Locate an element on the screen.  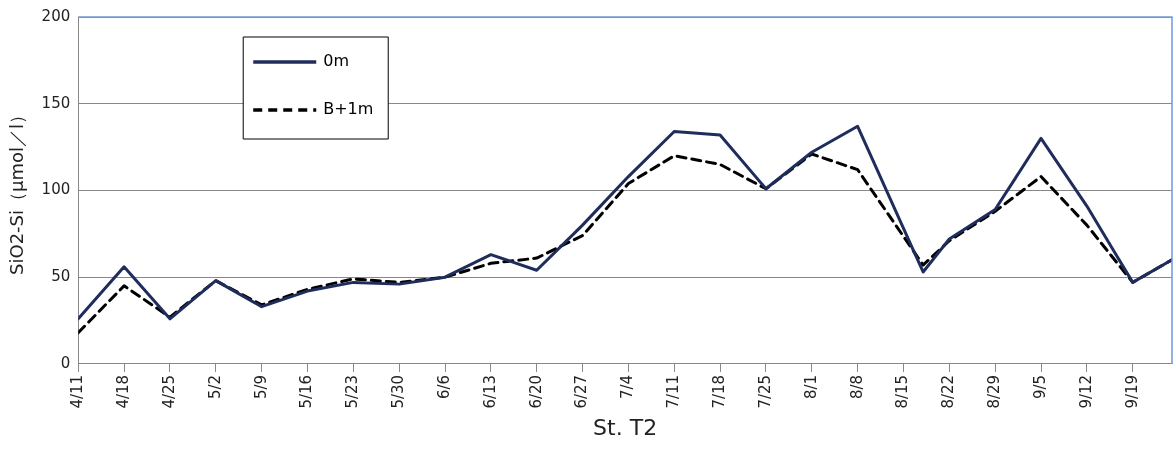
x-tick-label: 7/11 is located at coordinates (673, 391).